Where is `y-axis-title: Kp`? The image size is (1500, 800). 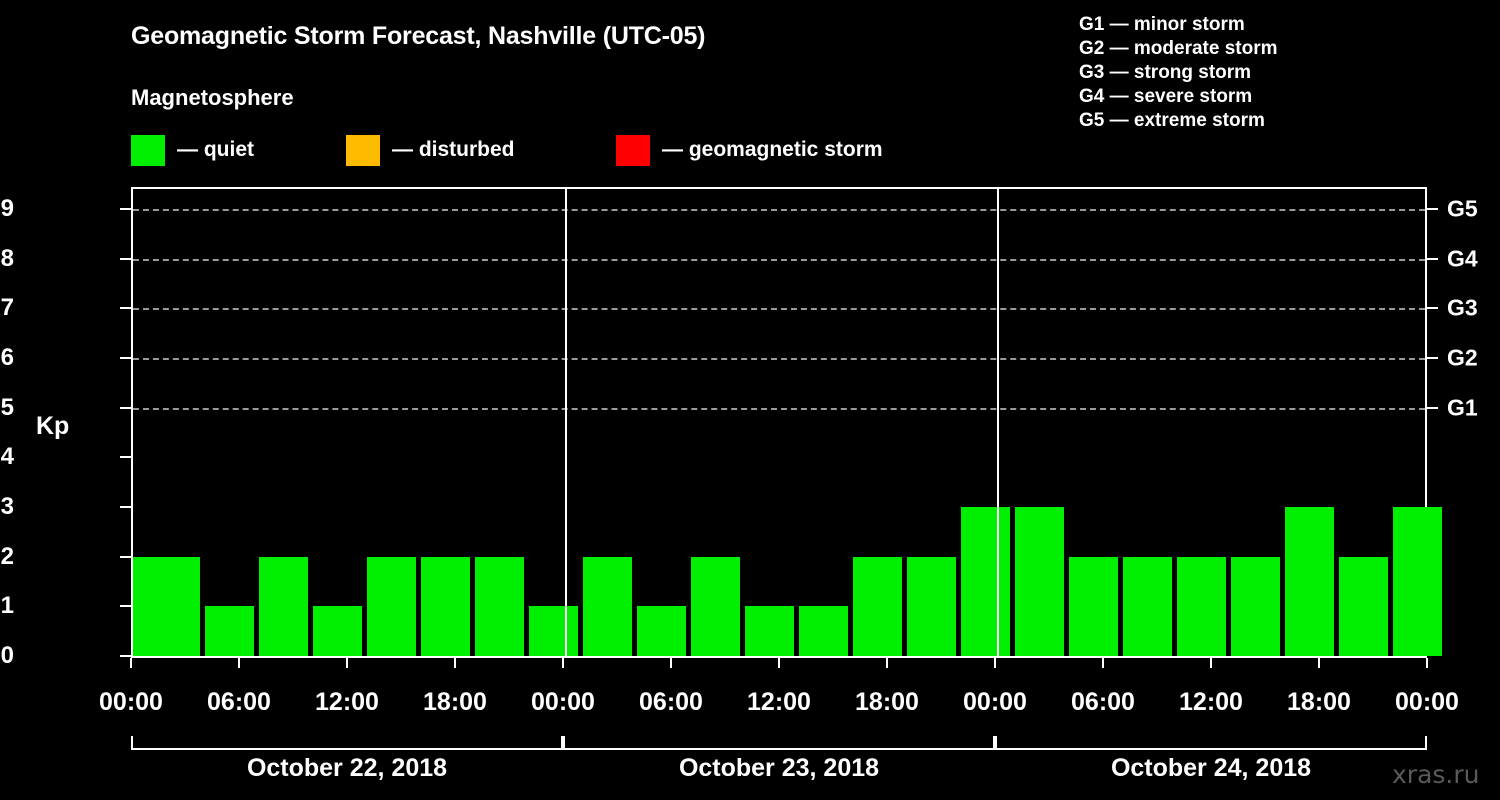 y-axis-title: Kp is located at coordinates (53, 426).